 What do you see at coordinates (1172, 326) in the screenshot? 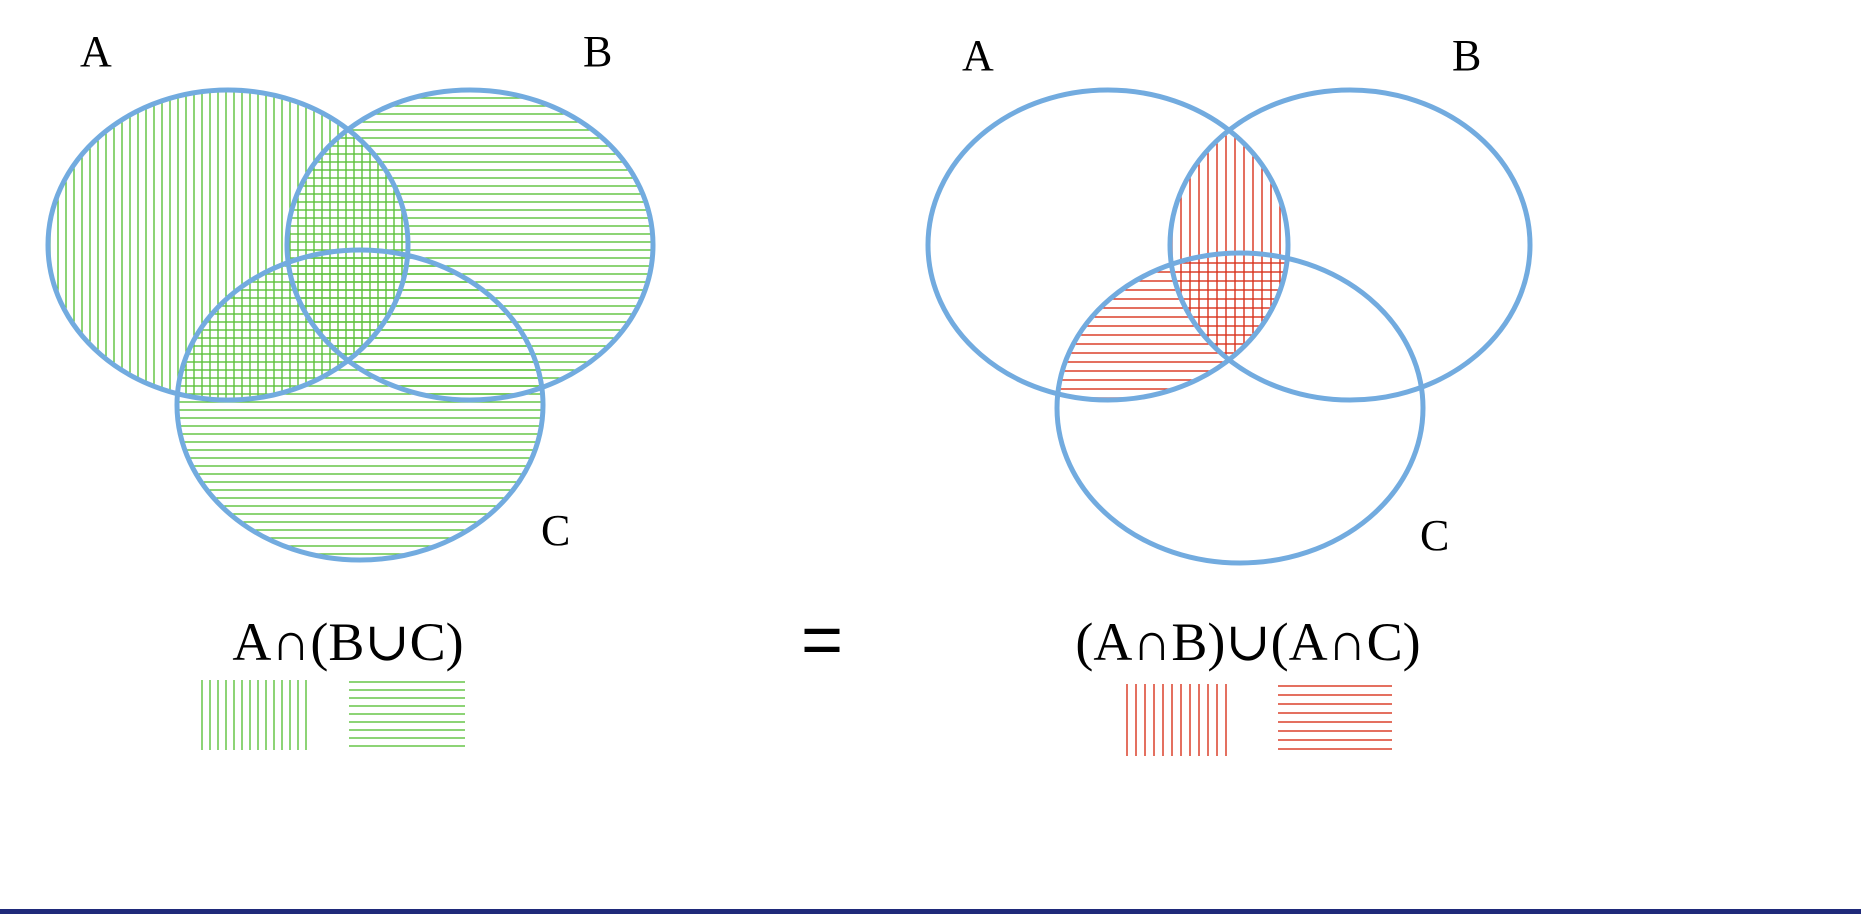
I see `right-a-and-c-hatch` at bounding box center [1172, 326].